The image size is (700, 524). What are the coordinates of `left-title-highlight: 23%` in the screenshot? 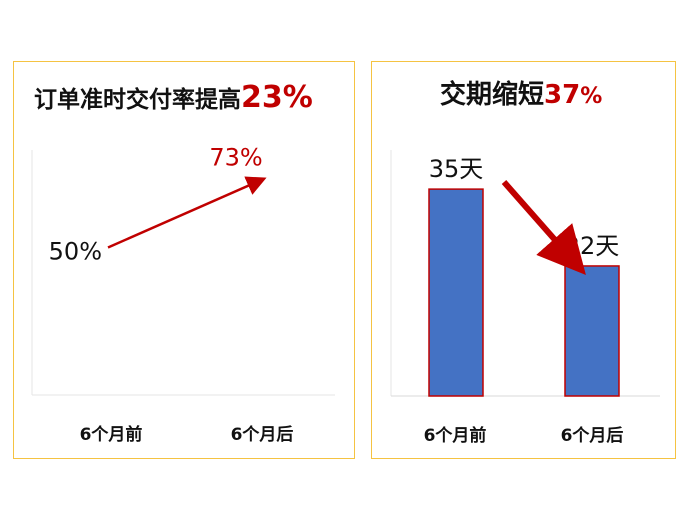 It's located at (277, 97).